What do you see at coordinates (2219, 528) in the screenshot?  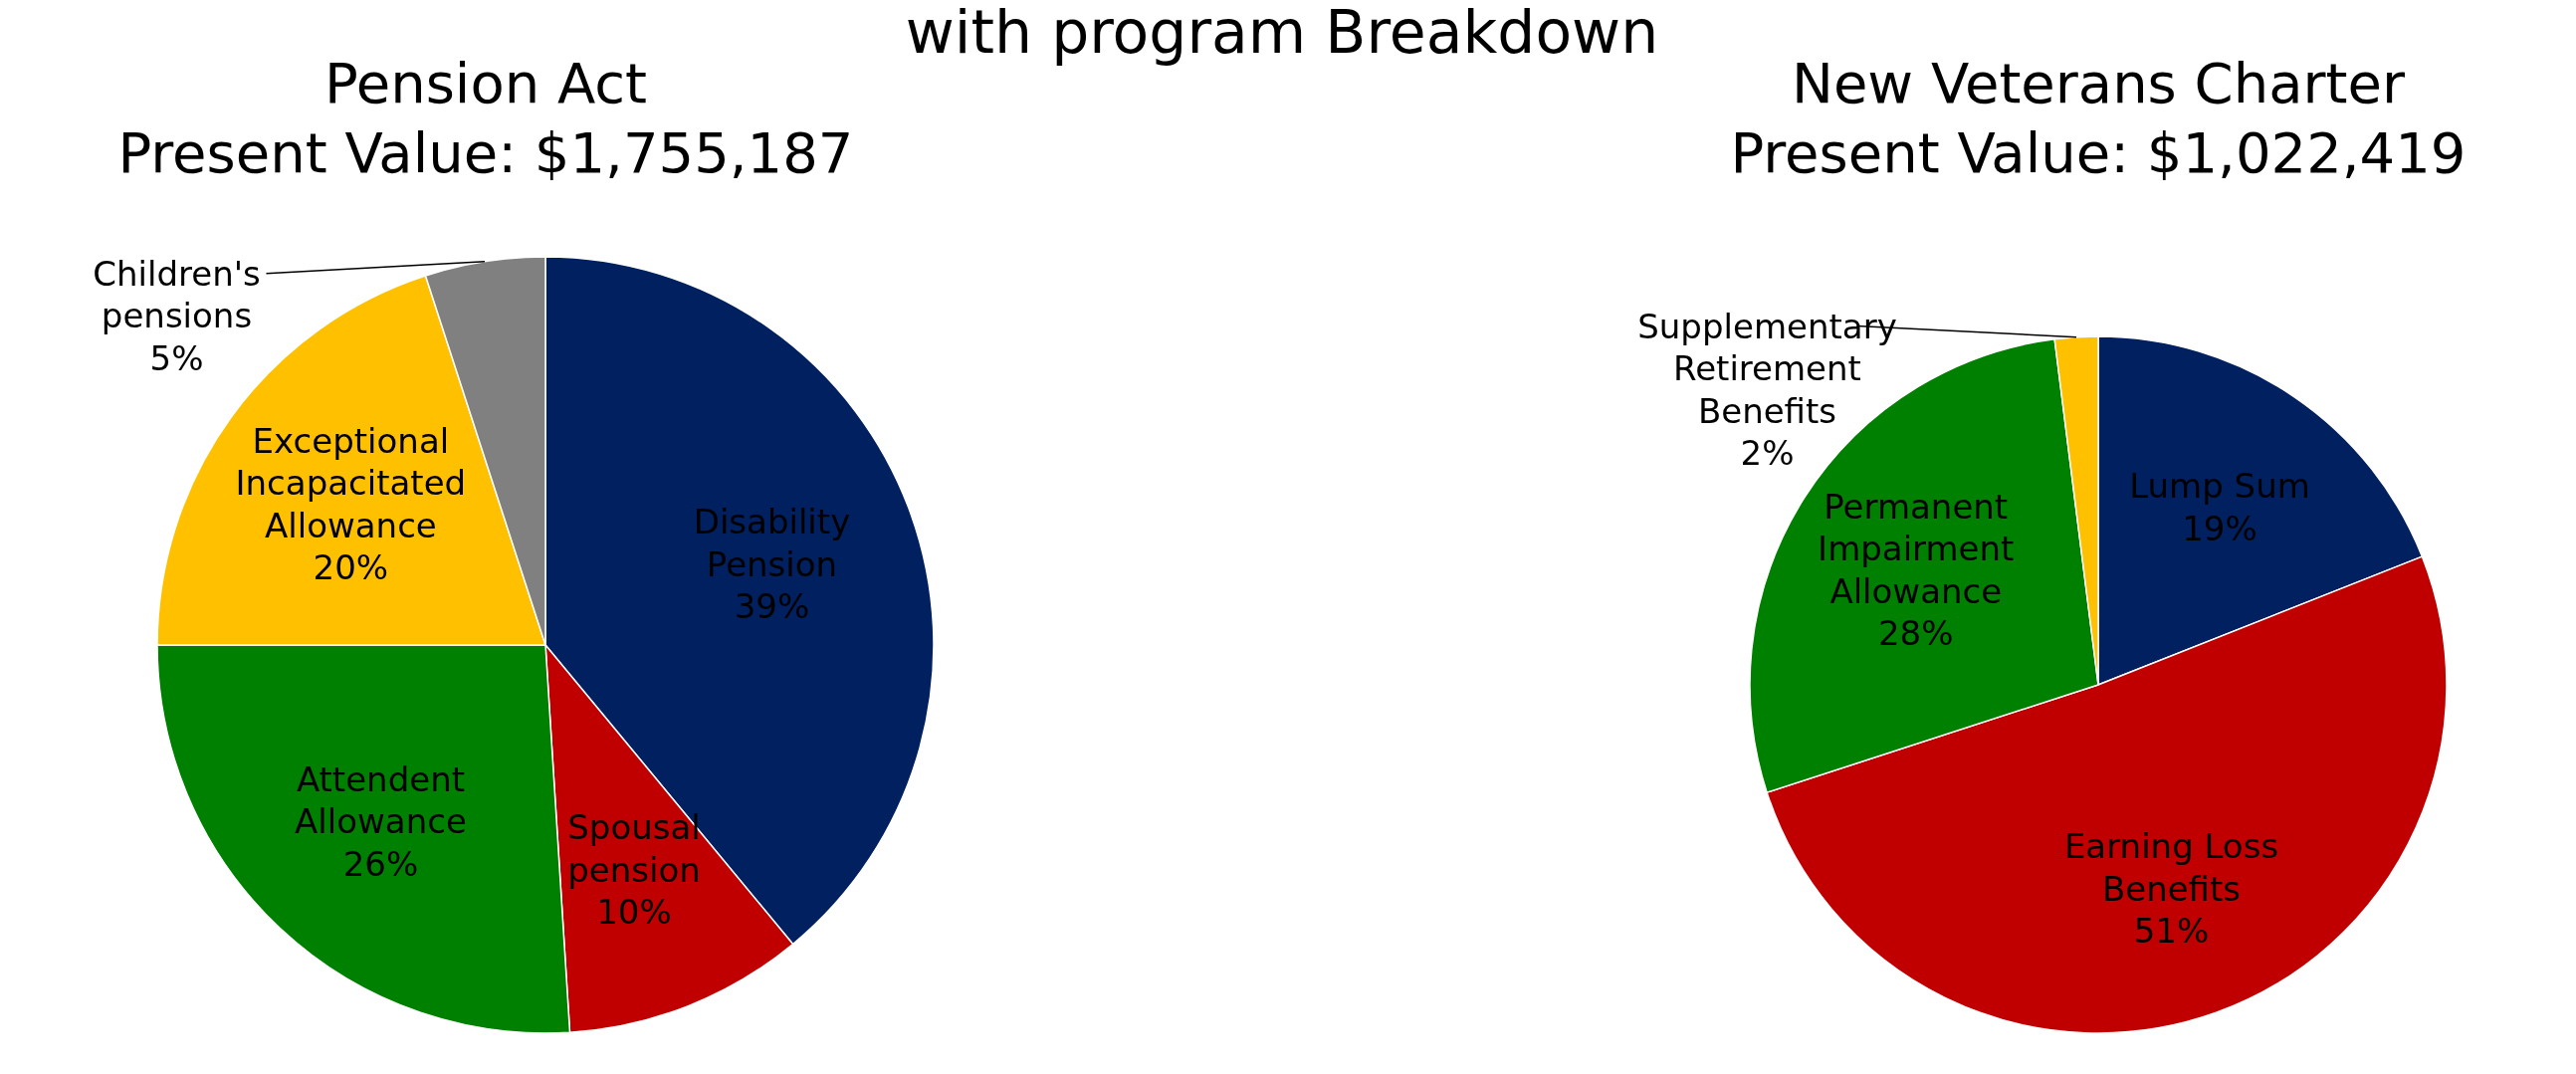 I see `data-label: 19%` at bounding box center [2219, 528].